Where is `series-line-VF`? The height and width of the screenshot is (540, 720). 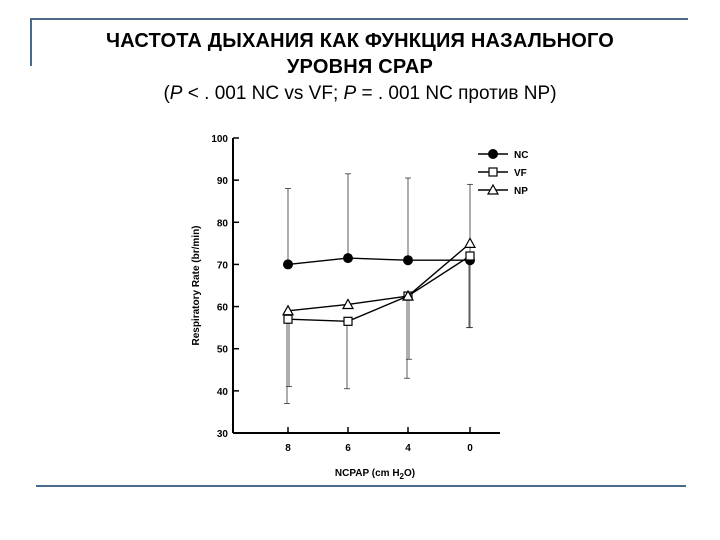
series-line-VF is located at coordinates (379, 289).